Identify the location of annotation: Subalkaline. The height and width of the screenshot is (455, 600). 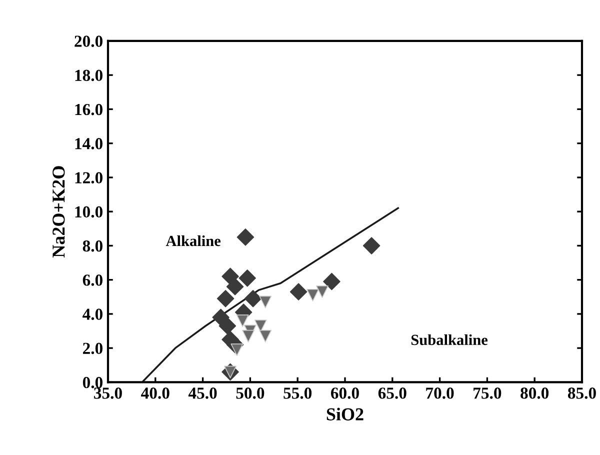
(449, 340).